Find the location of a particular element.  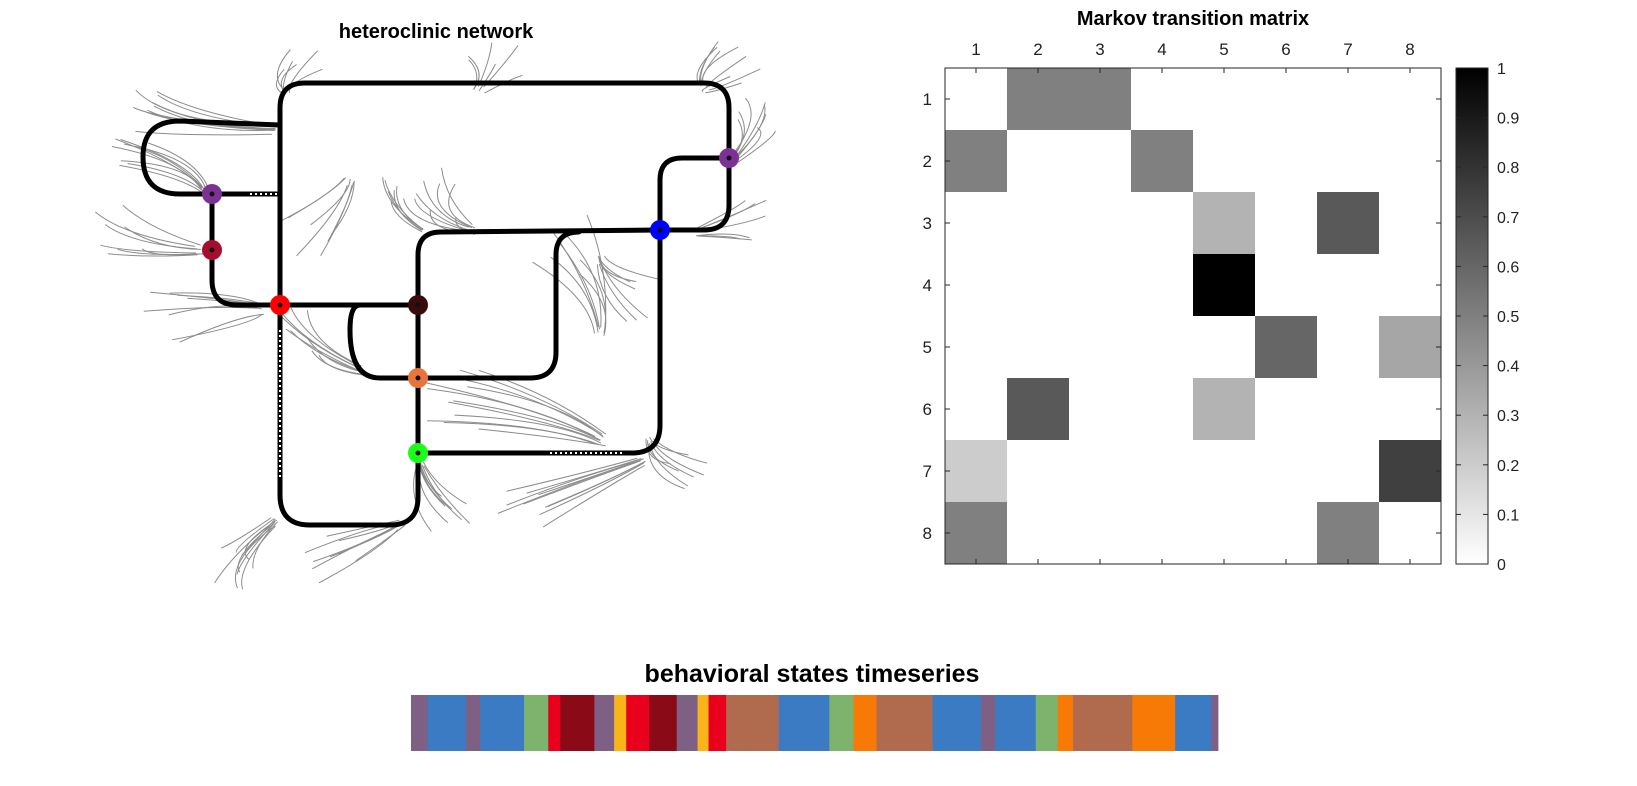

matrix-column-label: 2 is located at coordinates (1037, 49).